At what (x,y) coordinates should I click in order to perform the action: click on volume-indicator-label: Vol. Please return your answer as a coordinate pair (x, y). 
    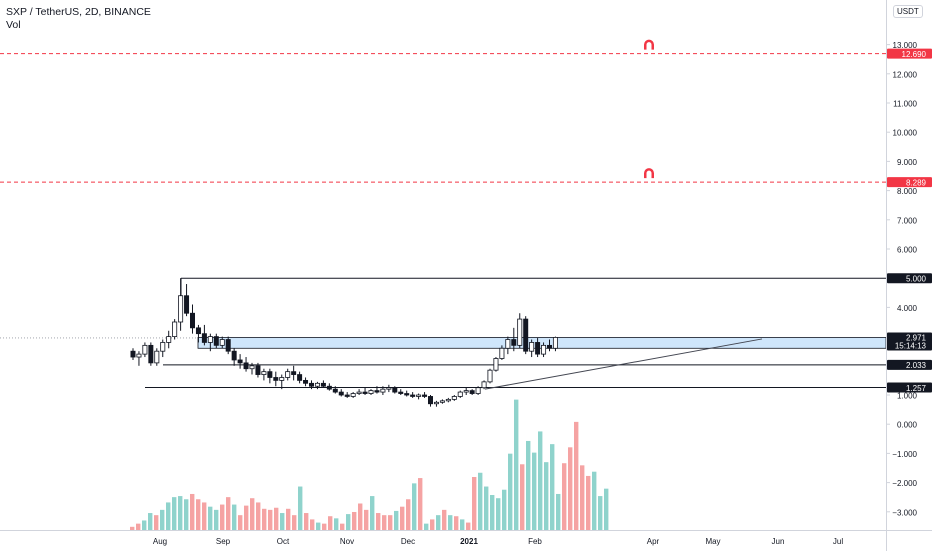
    Looking at the image, I should click on (13, 25).